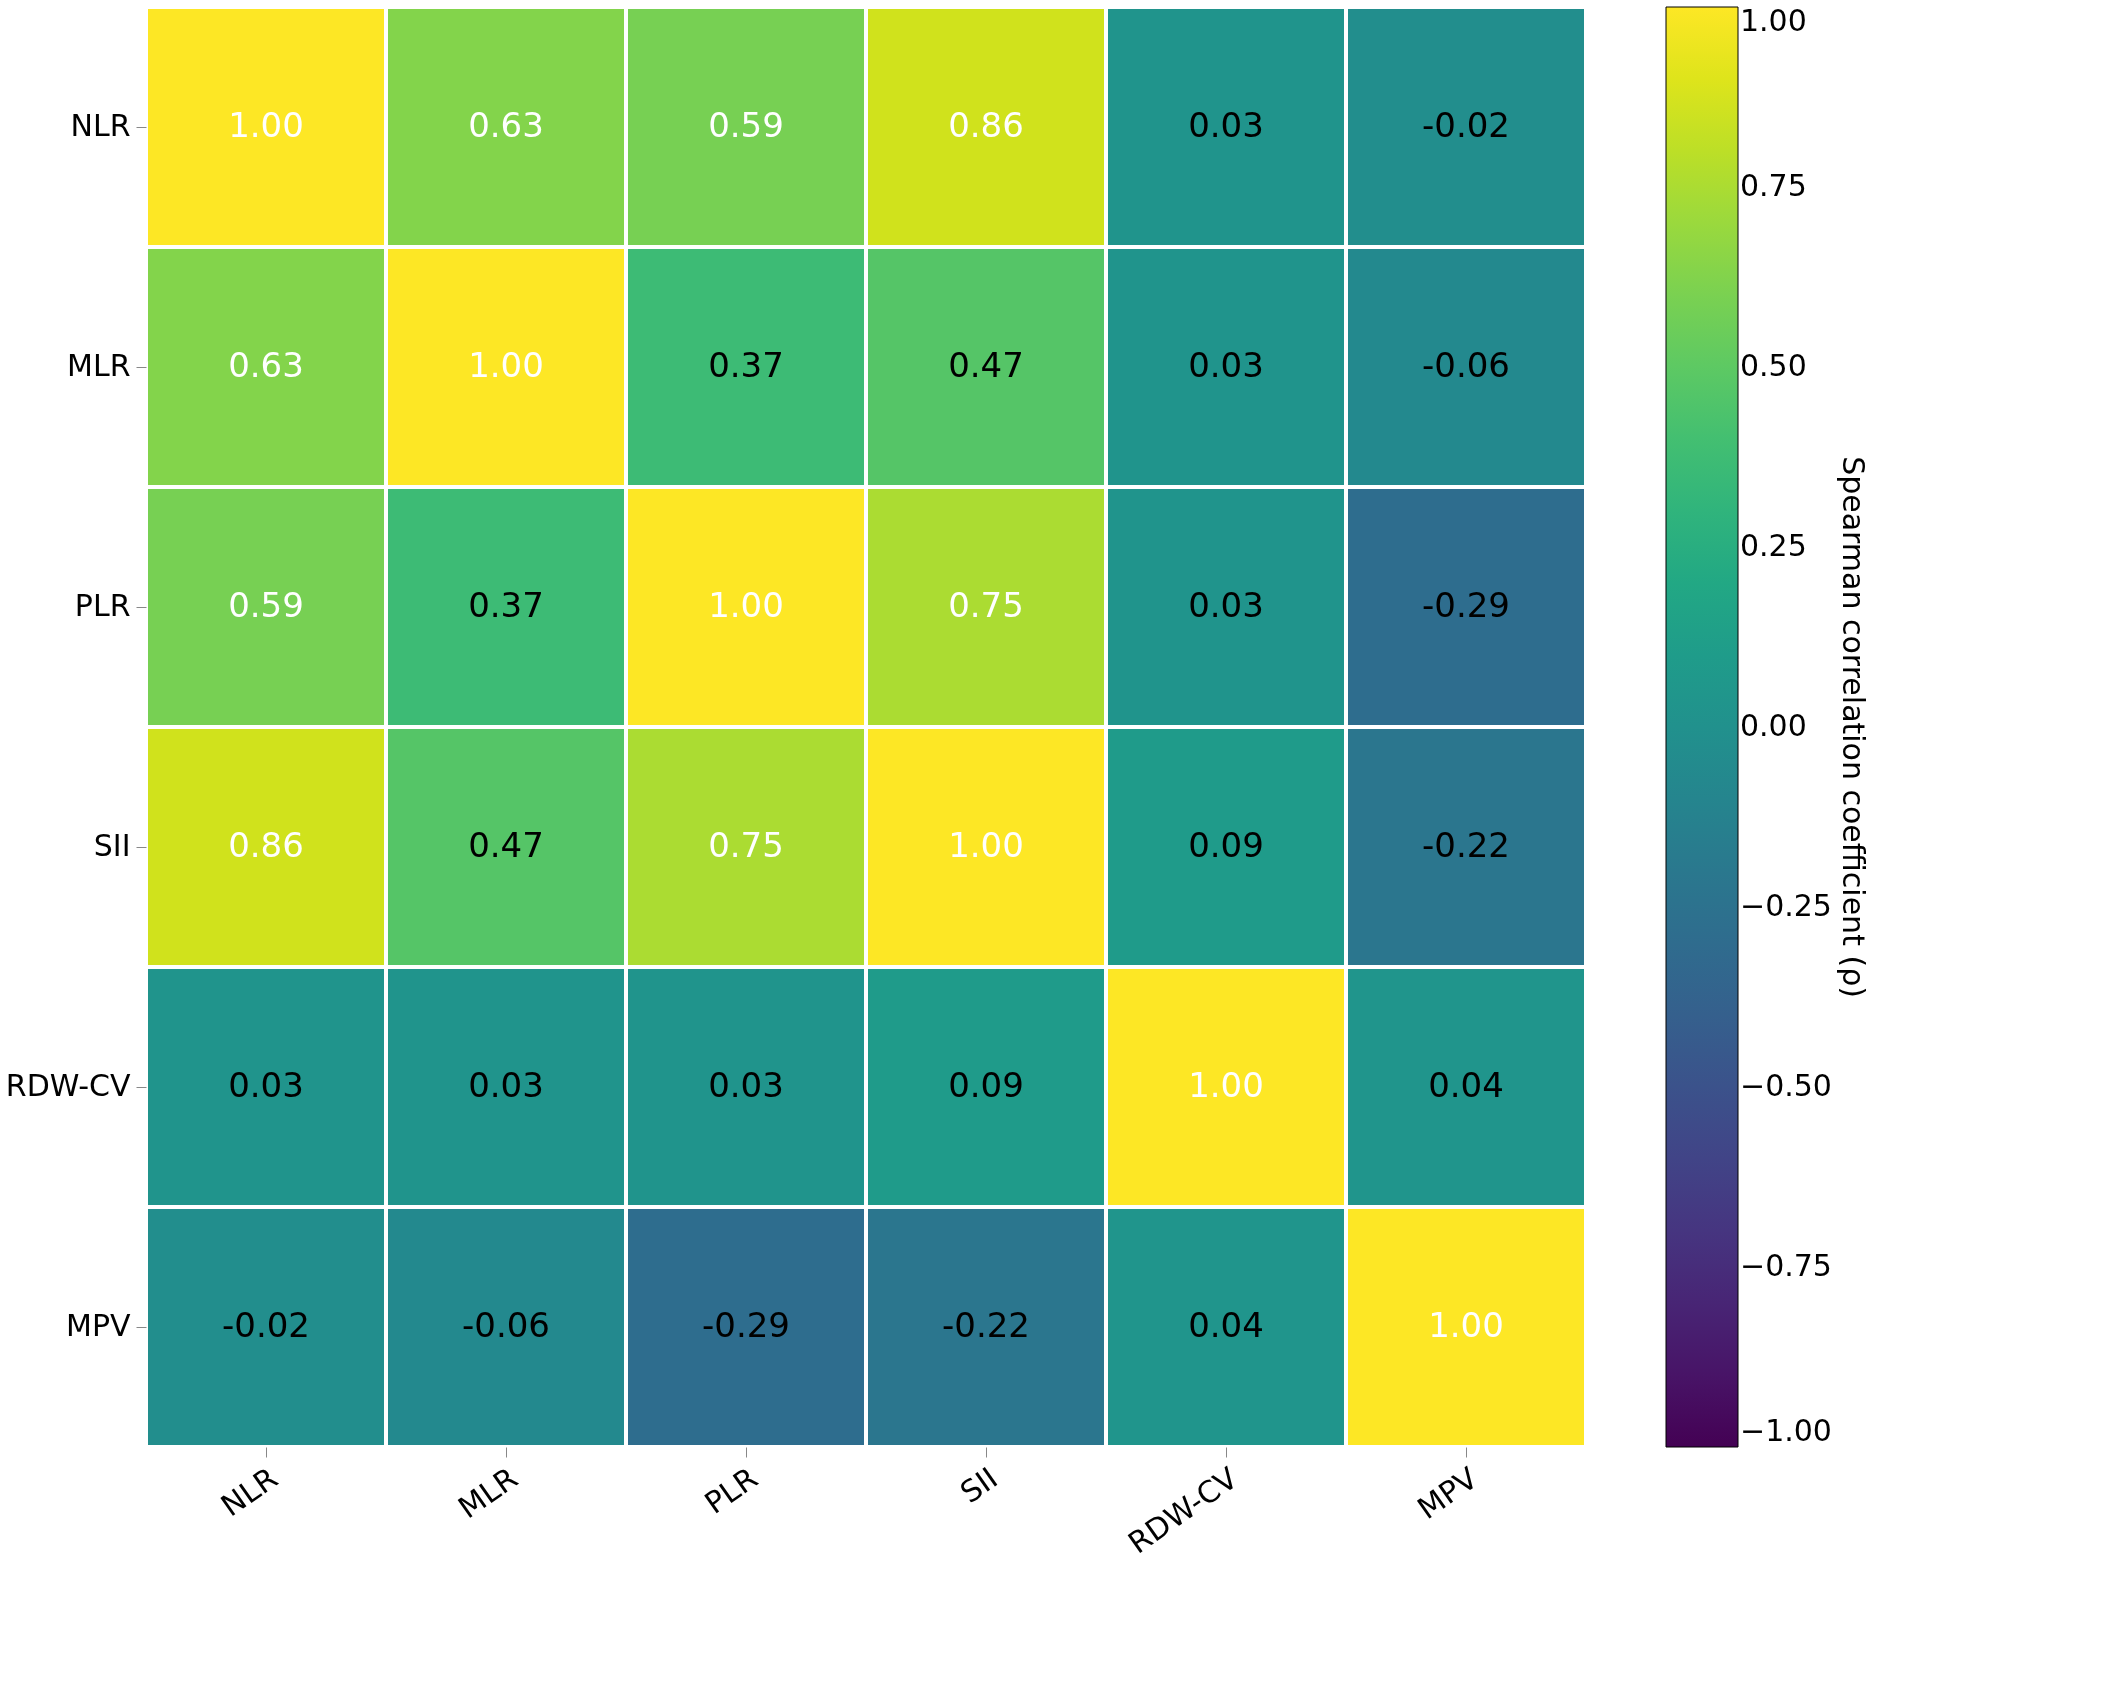 Image resolution: width=2117 pixels, height=1703 pixels. Describe the element at coordinates (112, 845) in the screenshot. I see `y-tick-label: SII` at that location.